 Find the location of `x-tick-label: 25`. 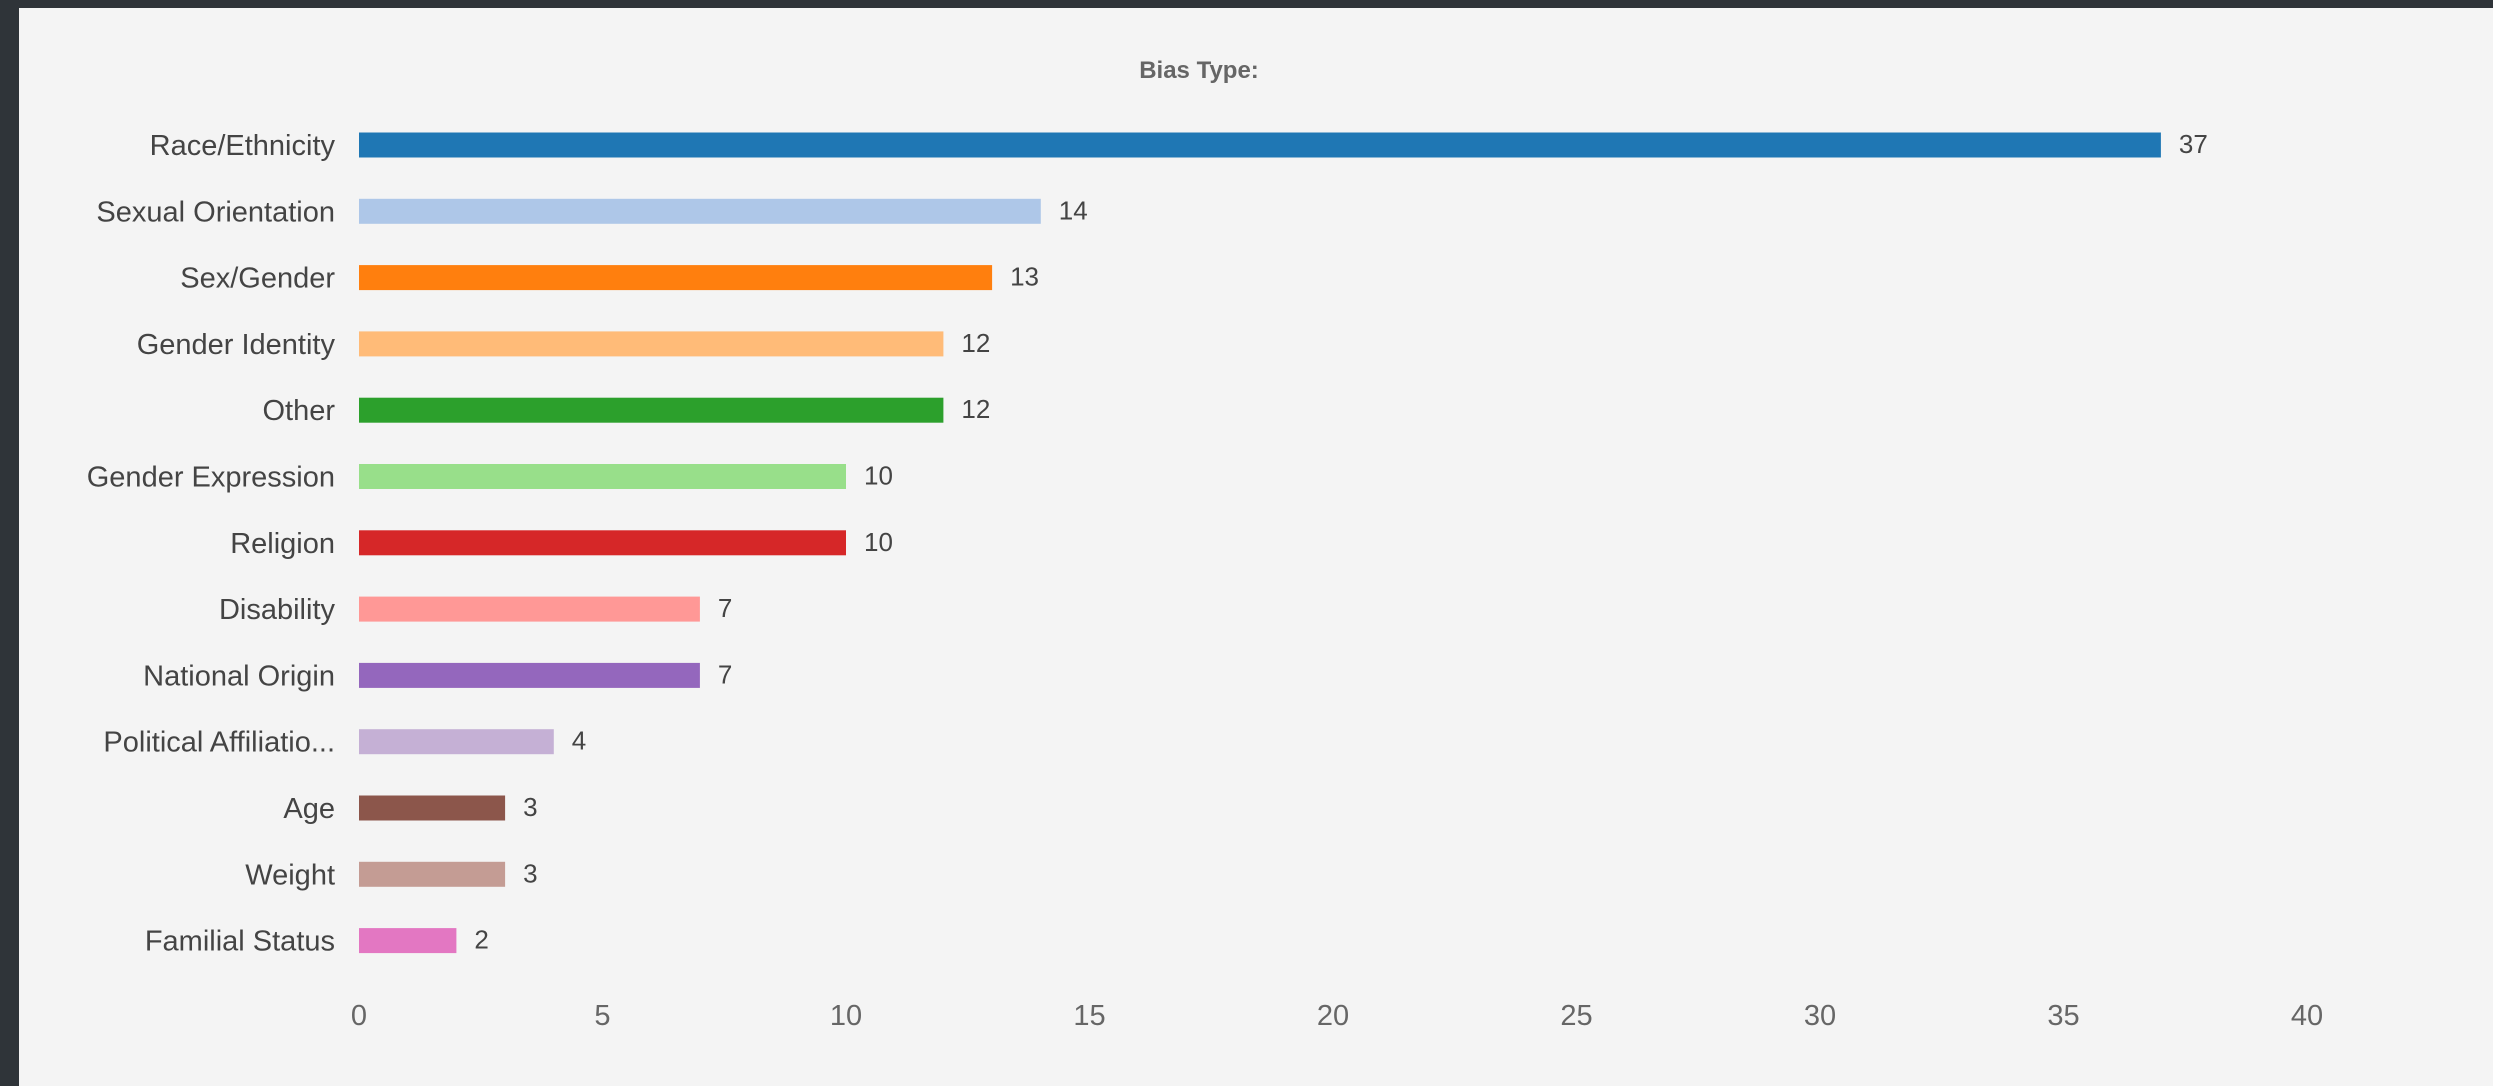

x-tick-label: 25 is located at coordinates (1576, 1016).